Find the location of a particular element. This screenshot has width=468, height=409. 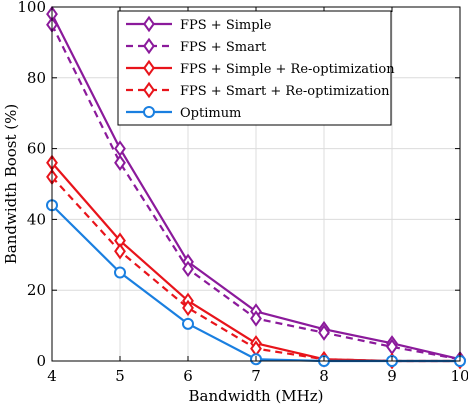

legend-label: FPS + Simple is located at coordinates (226, 25).